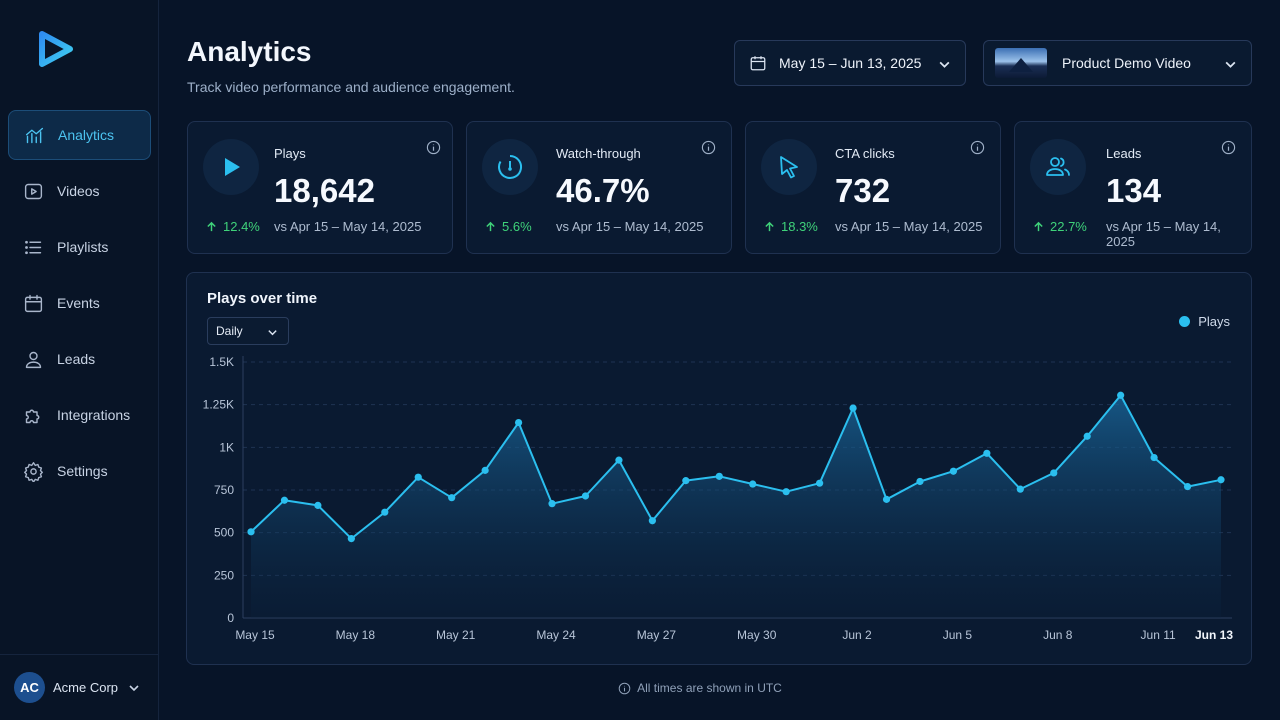  I want to click on y-tick-label: 1.5K, so click(221, 362).